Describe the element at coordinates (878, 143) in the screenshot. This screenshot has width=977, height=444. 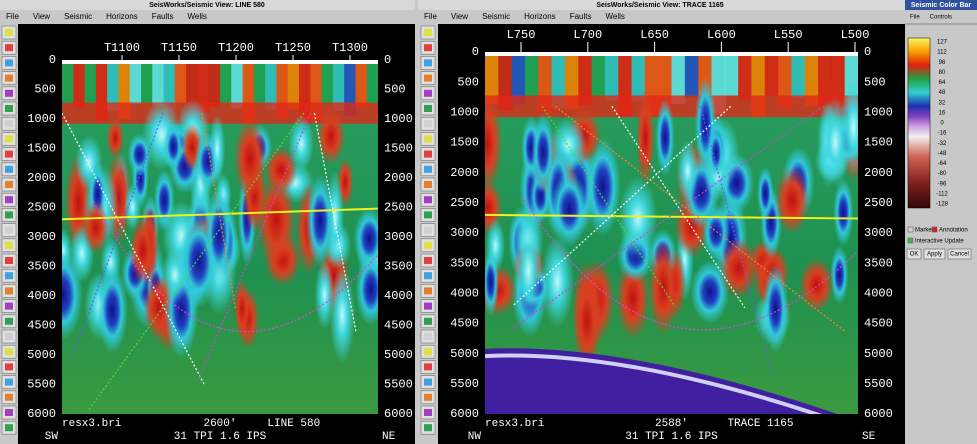
I see `depth-label: 1500` at that location.